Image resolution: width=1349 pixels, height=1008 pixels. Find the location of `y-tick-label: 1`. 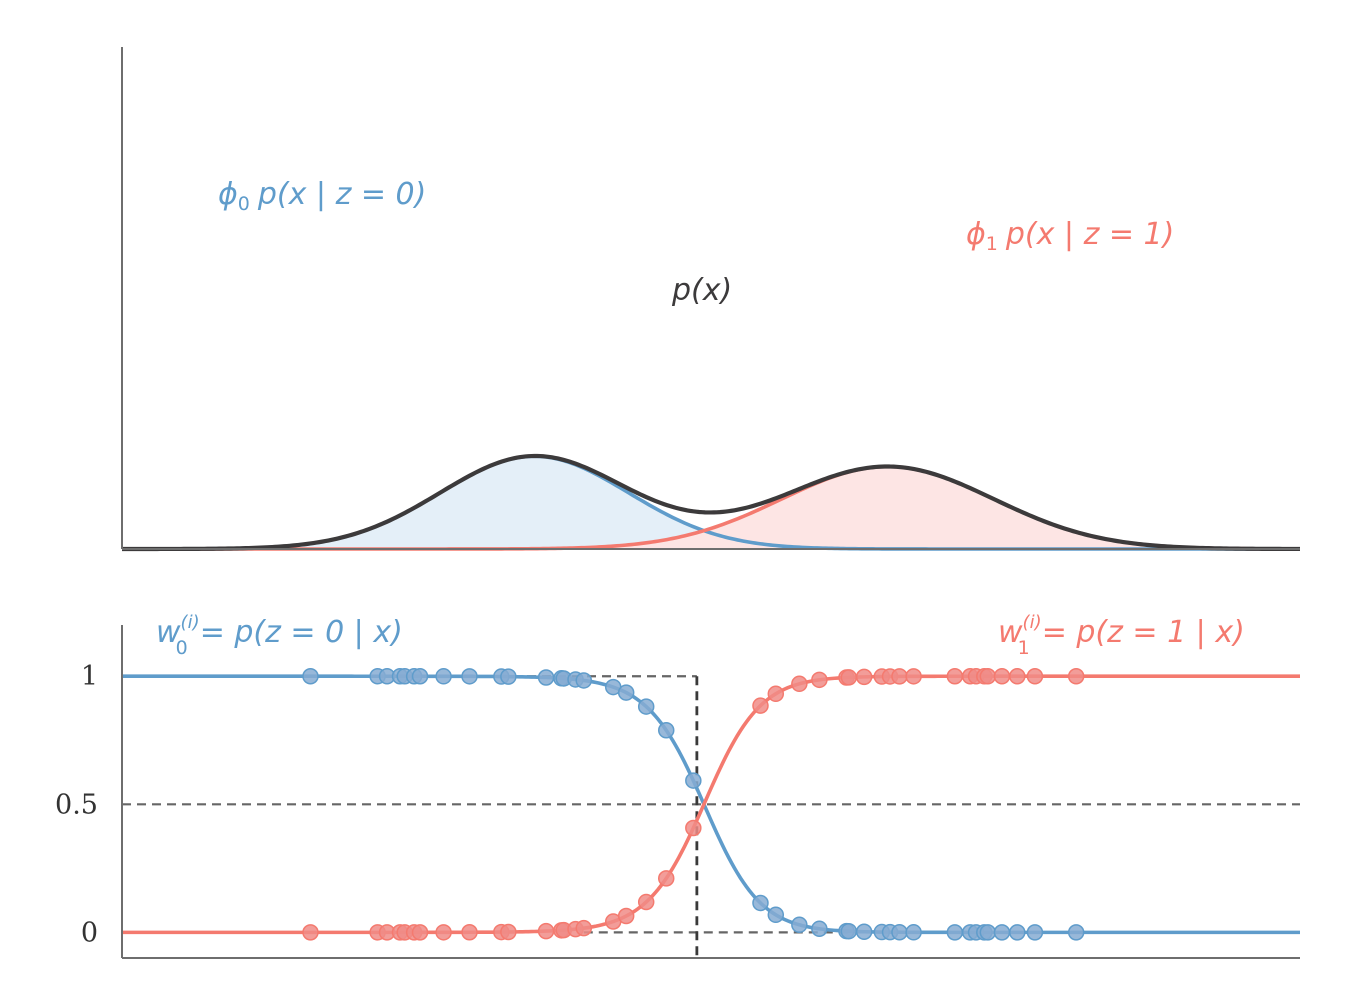

y-tick-label: 1 is located at coordinates (89, 676).